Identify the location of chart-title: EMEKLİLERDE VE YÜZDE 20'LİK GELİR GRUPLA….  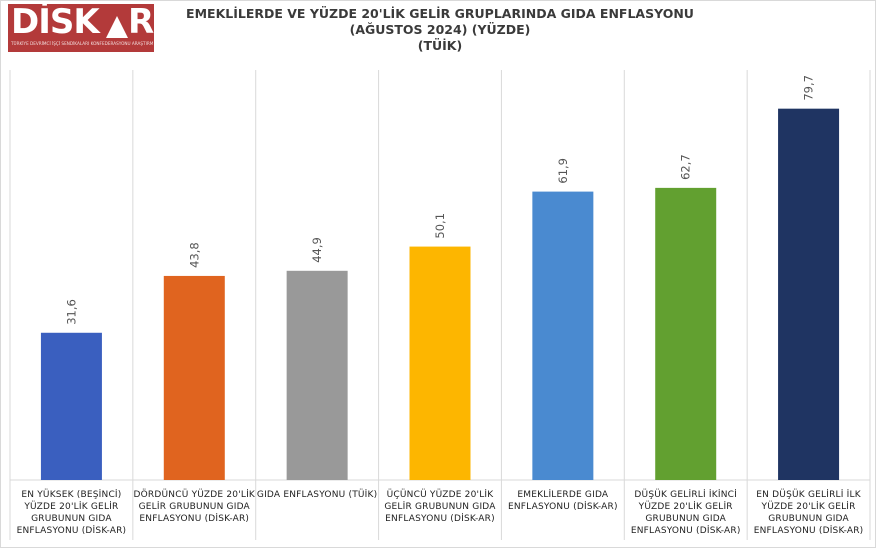
(440, 13).